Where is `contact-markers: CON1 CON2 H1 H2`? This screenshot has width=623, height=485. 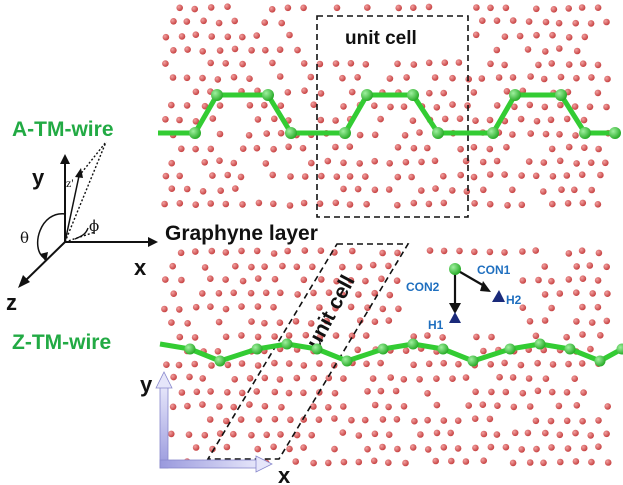 contact-markers: CON1 CON2 H1 H2 is located at coordinates (464, 297).